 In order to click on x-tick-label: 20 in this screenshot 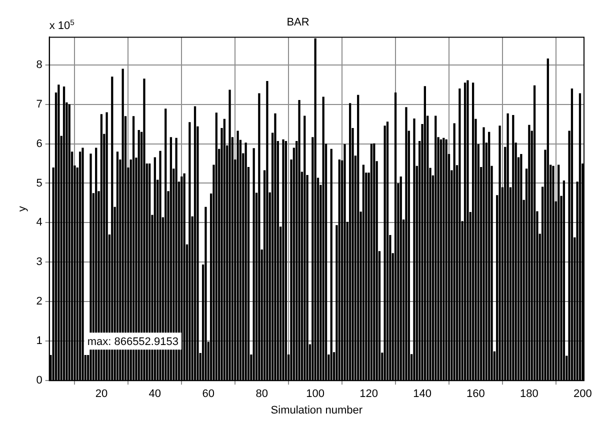, I will do `click(101, 394)`.